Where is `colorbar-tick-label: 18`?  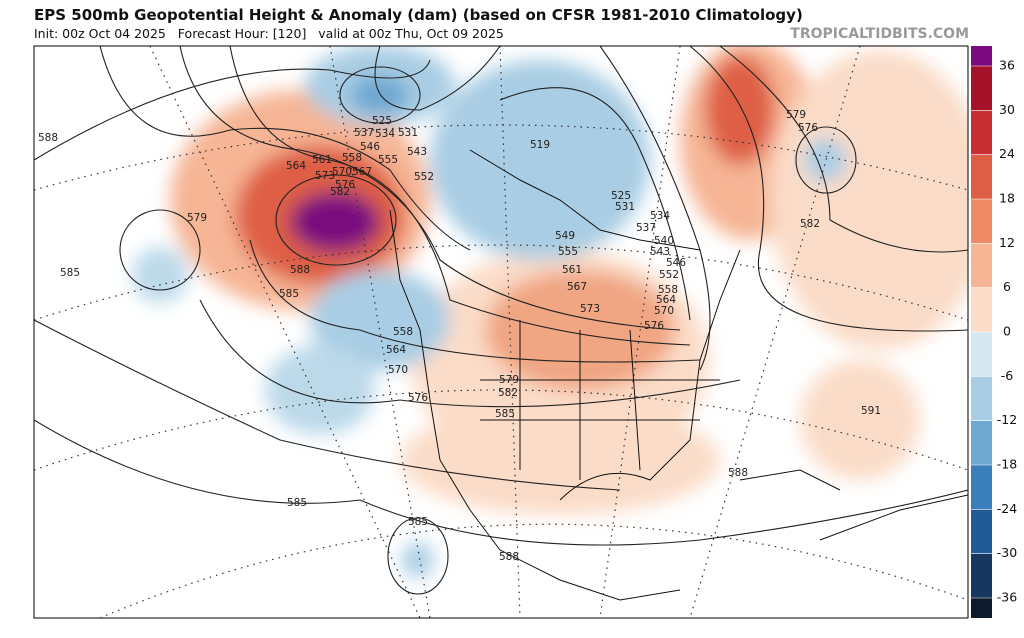 colorbar-tick-label: 18 is located at coordinates (1007, 198).